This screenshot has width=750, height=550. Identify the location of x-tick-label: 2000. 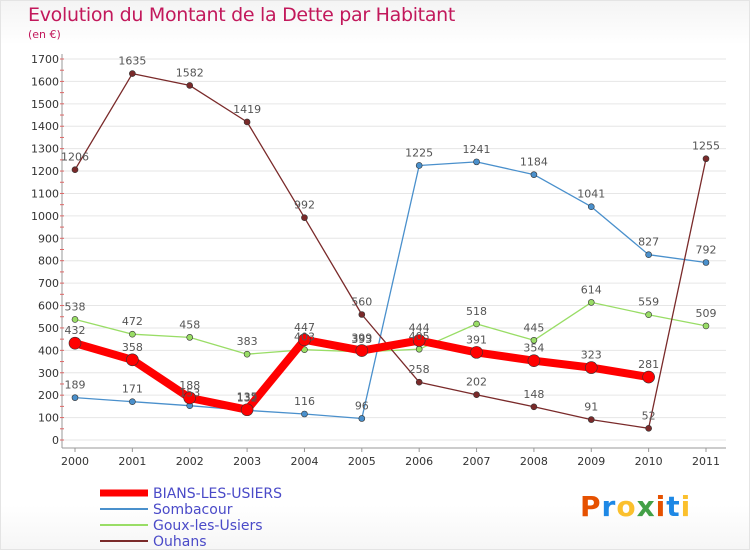
(75, 461).